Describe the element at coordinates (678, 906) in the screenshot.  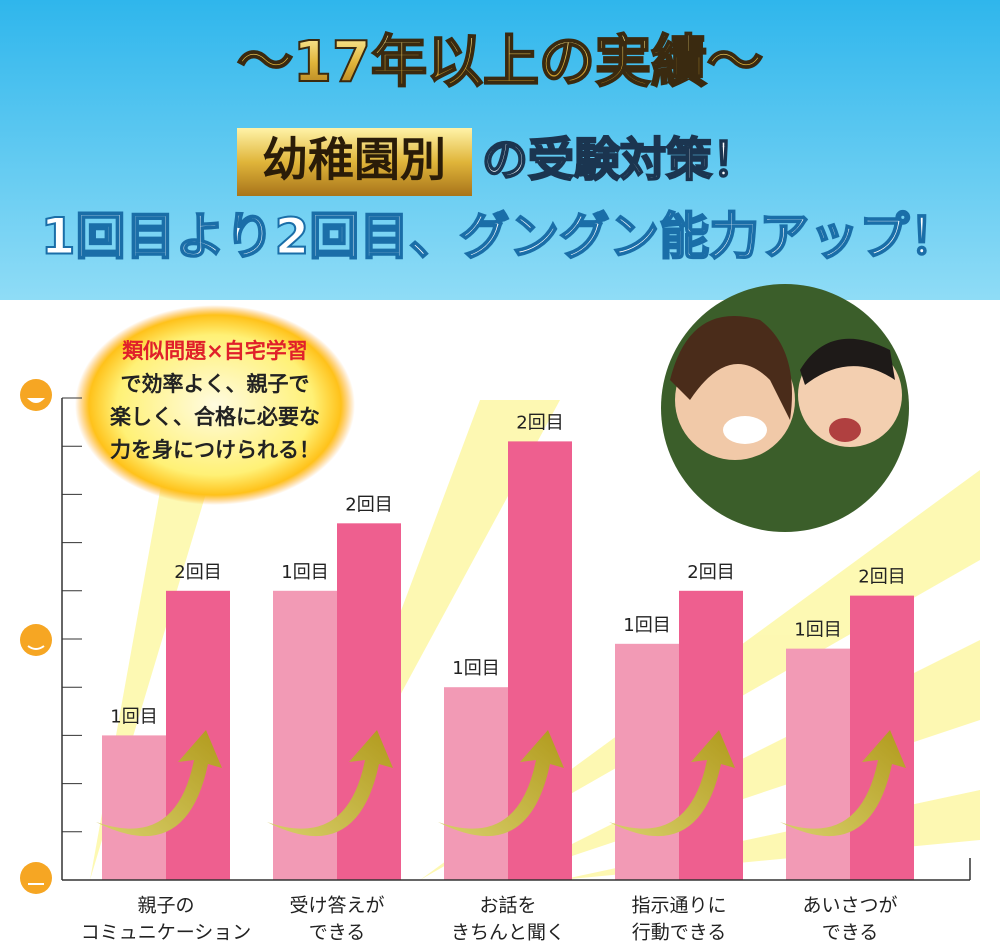
I see `x-tick-label: 指示通りに` at that location.